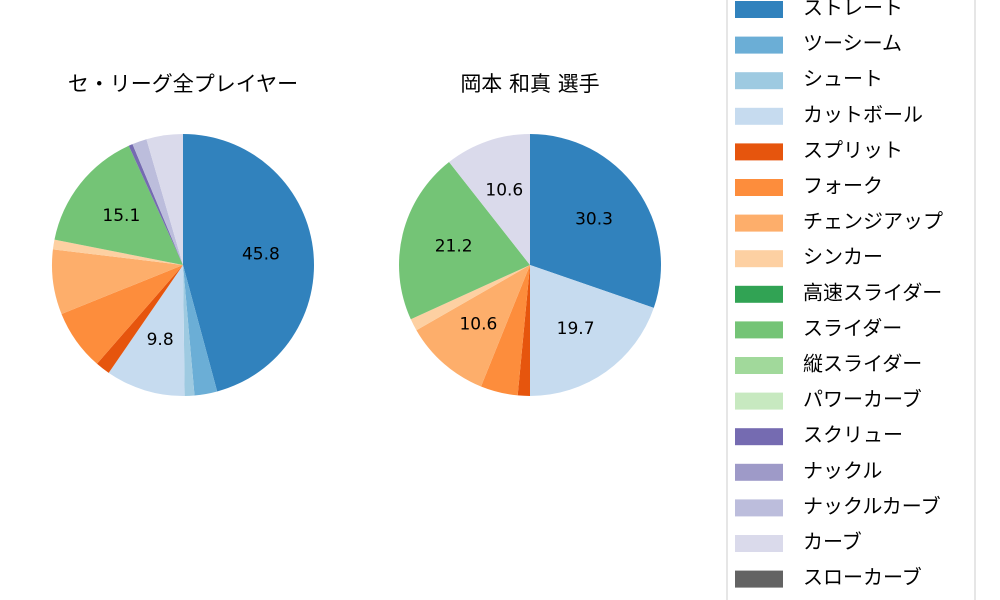  Describe the element at coordinates (843, 79) in the screenshot. I see `legend-label: シュート` at that location.